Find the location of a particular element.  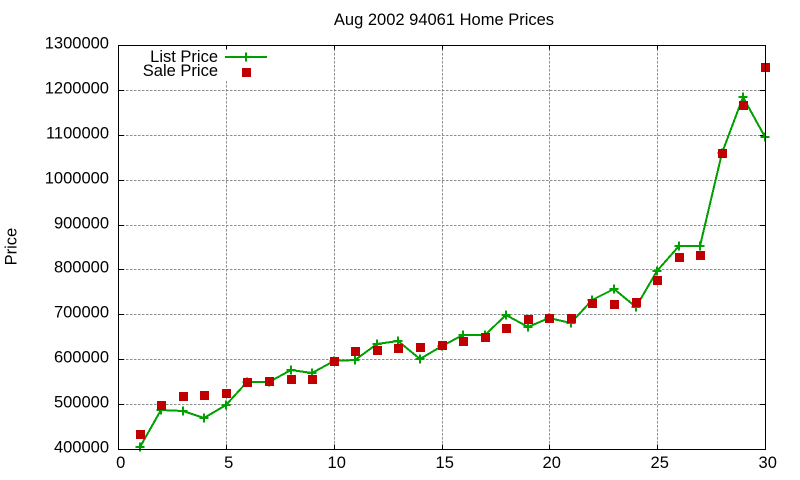

svg-text: 25 is located at coordinates (660, 463).